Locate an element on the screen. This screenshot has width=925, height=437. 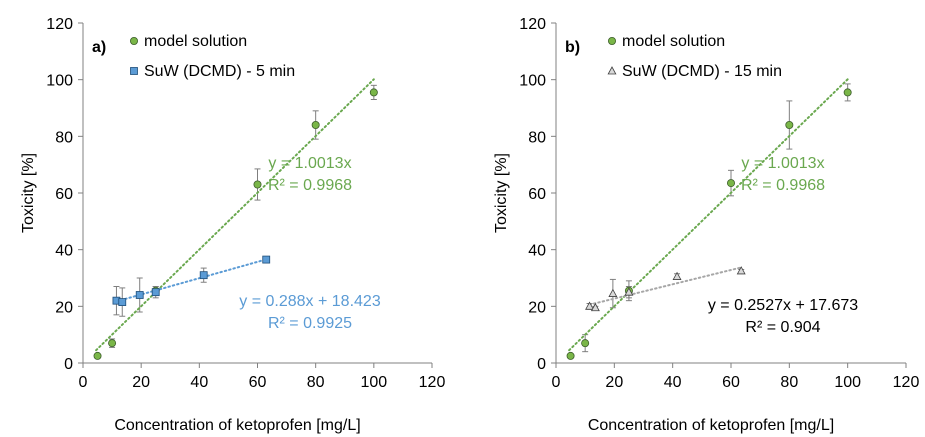
legend-label-suw: SuW (DCMD) - 15 min is located at coordinates (702, 71).